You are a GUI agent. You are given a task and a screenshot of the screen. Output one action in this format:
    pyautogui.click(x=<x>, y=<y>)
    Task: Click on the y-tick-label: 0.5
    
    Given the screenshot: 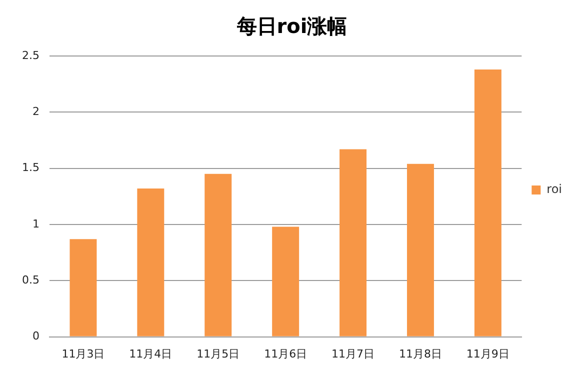 What is the action you would take?
    pyautogui.click(x=31, y=280)
    